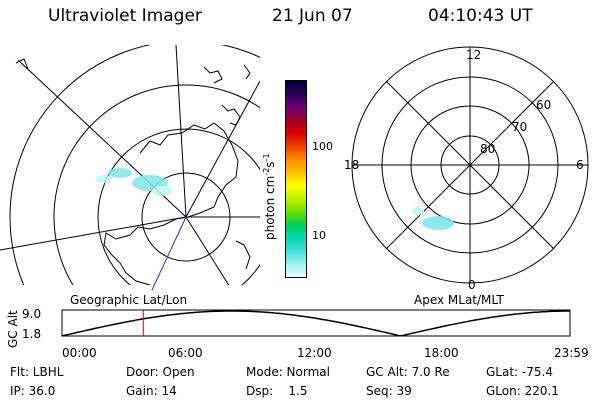  What do you see at coordinates (269, 196) in the screenshot?
I see `colorbar-unit-label: photon cm-2s-1` at bounding box center [269, 196].